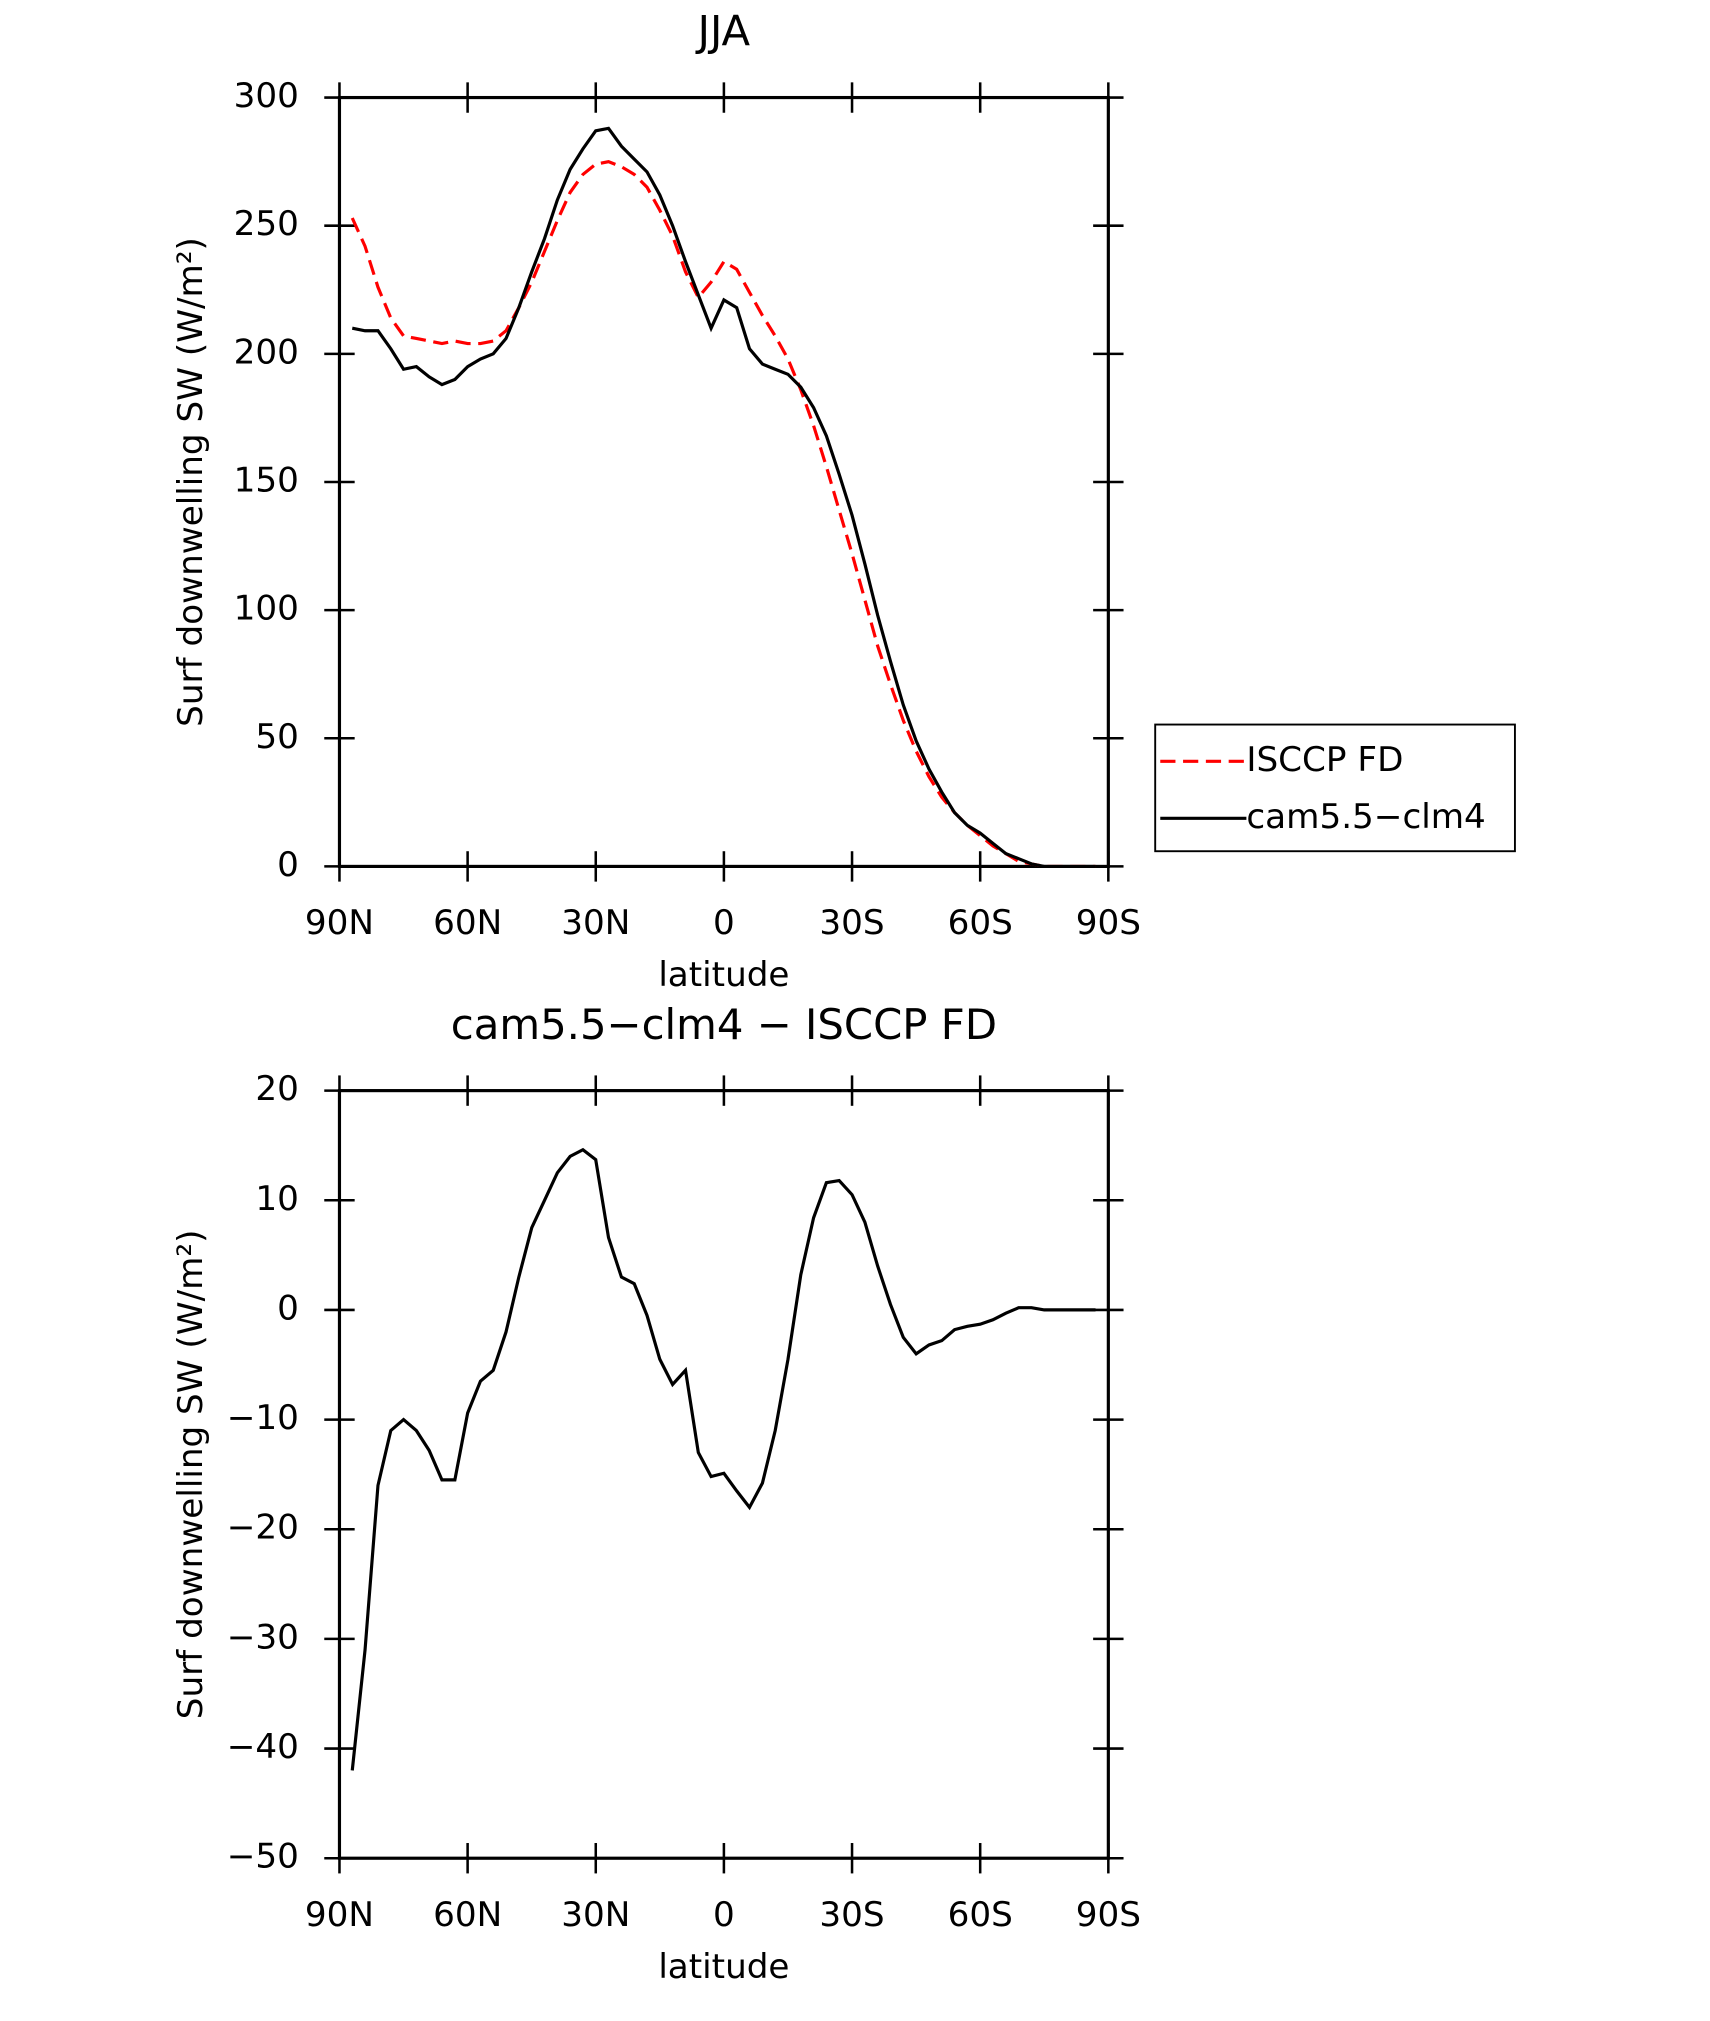  I want to click on y-tick-label: −50, so click(263, 1857).